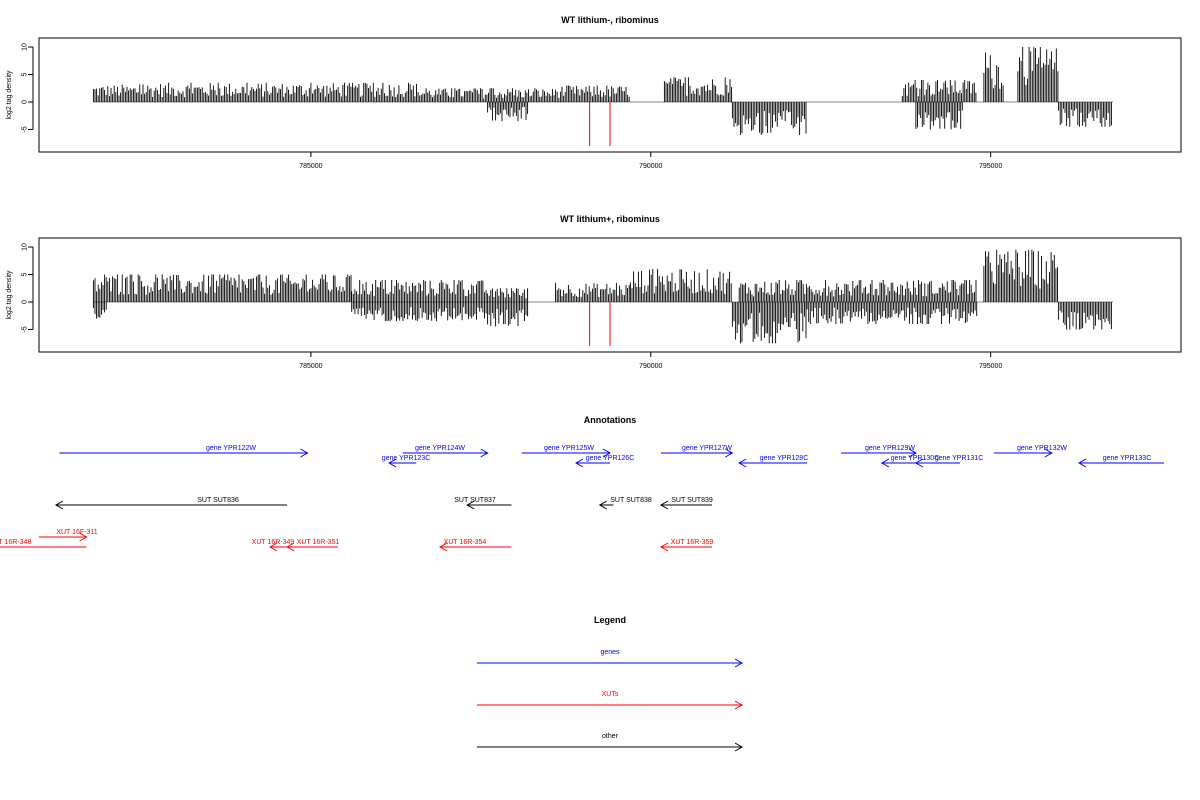  Describe the element at coordinates (15, 542) in the screenshot. I see `xut-label: XUT 16R-348` at that location.